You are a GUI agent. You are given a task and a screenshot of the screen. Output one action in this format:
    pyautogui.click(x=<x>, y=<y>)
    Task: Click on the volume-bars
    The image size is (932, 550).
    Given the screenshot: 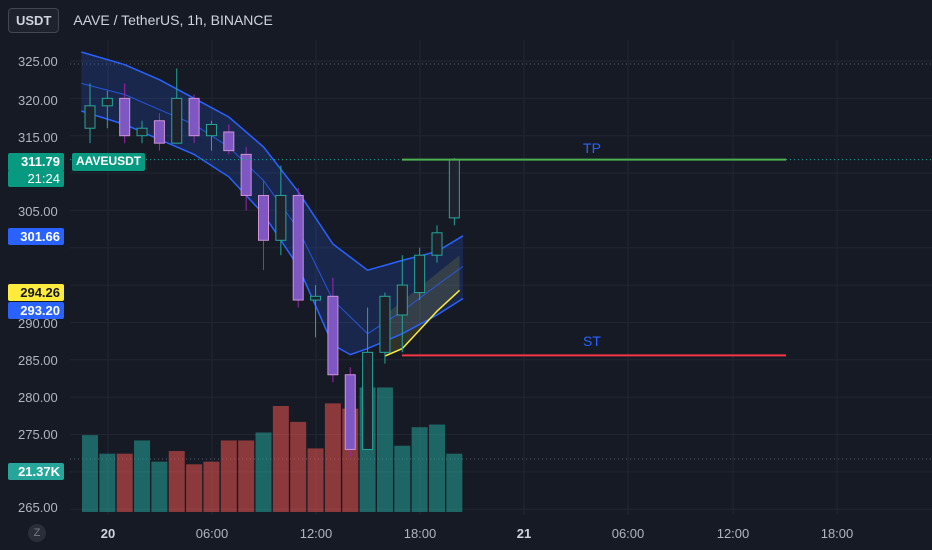 What is the action you would take?
    pyautogui.click(x=272, y=449)
    